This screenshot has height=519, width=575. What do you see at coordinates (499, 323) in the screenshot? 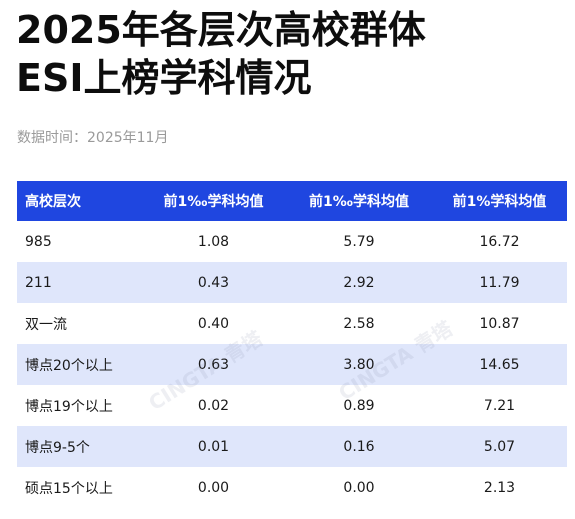
I see `table-cell: 10.87` at bounding box center [499, 323].